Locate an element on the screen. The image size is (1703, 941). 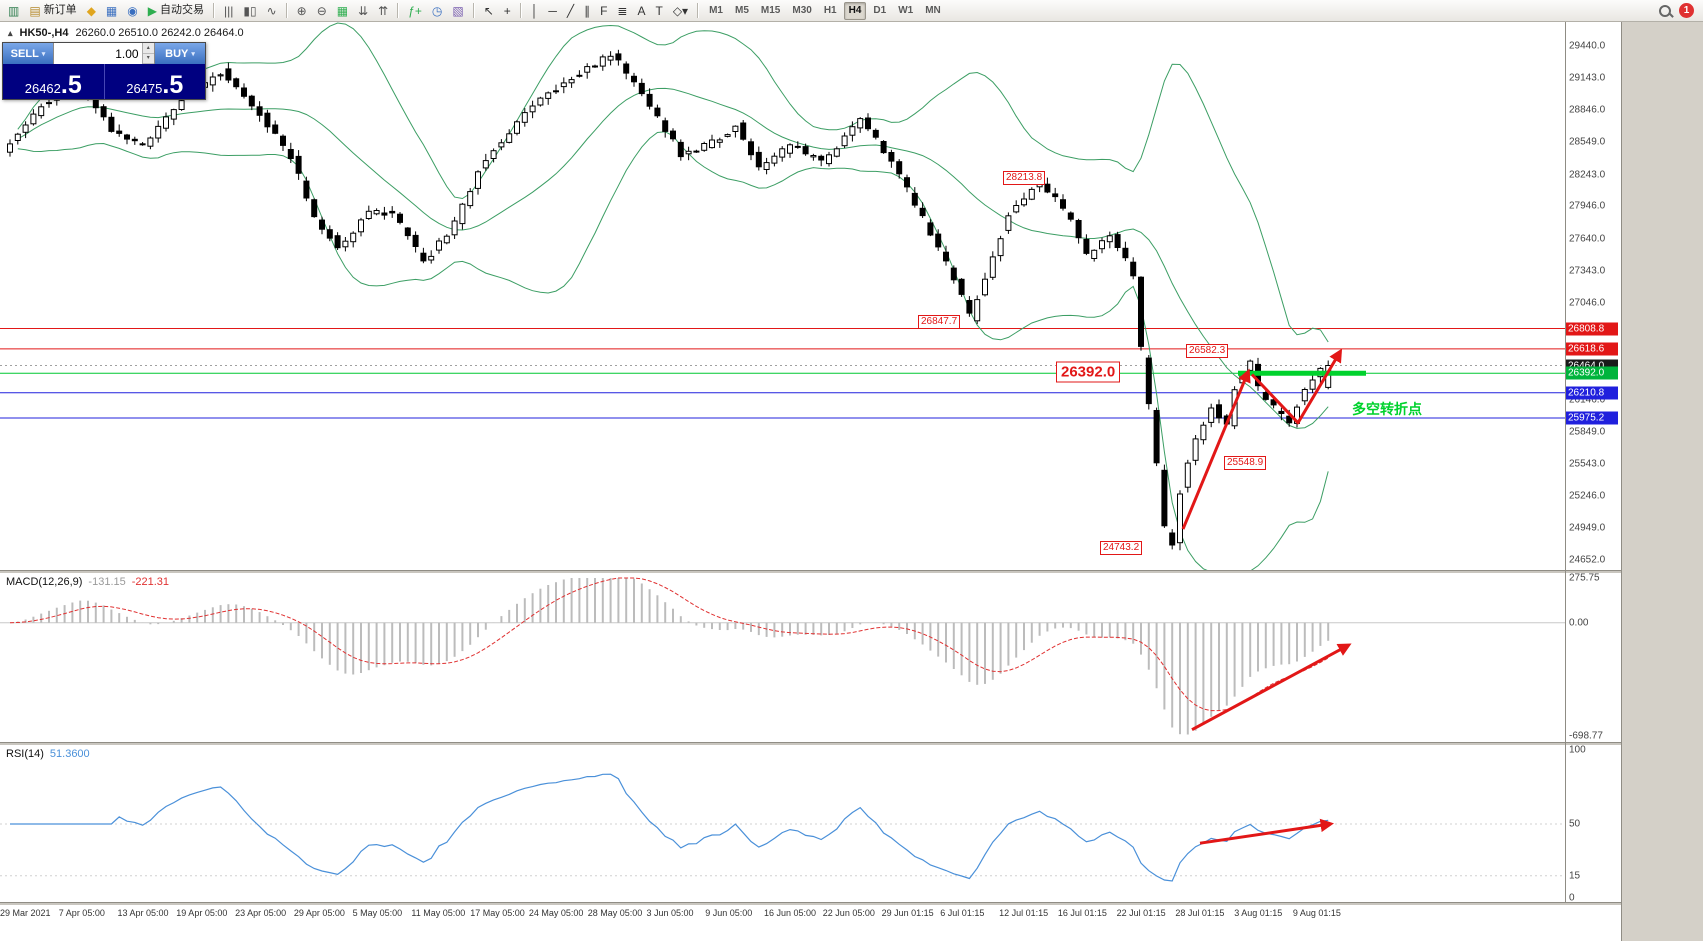
buy-button: BUY ▾ is located at coordinates (180, 53).